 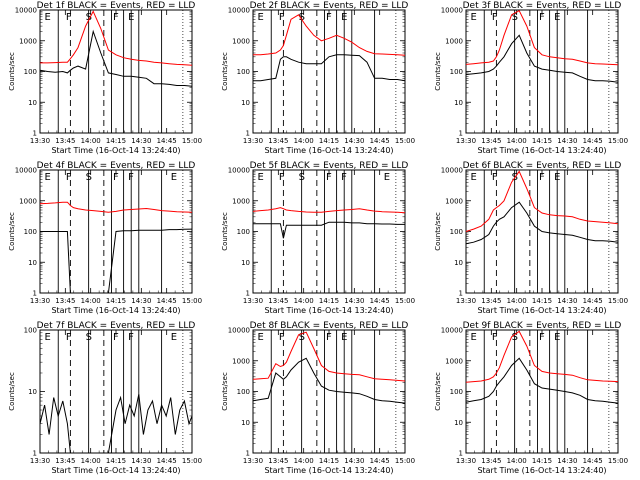 What do you see at coordinates (542, 6) in the screenshot?
I see `panel-title: Det 3f BLACK = Events, RED = LLD` at bounding box center [542, 6].